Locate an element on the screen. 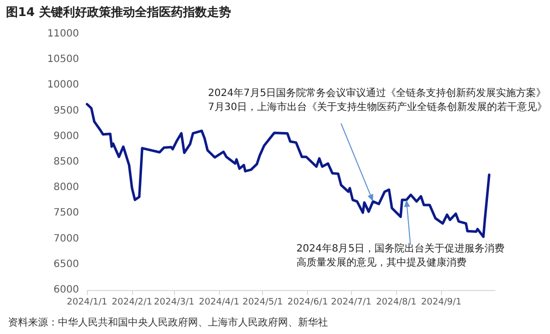  y-tick-label: 8000 is located at coordinates (66, 188).